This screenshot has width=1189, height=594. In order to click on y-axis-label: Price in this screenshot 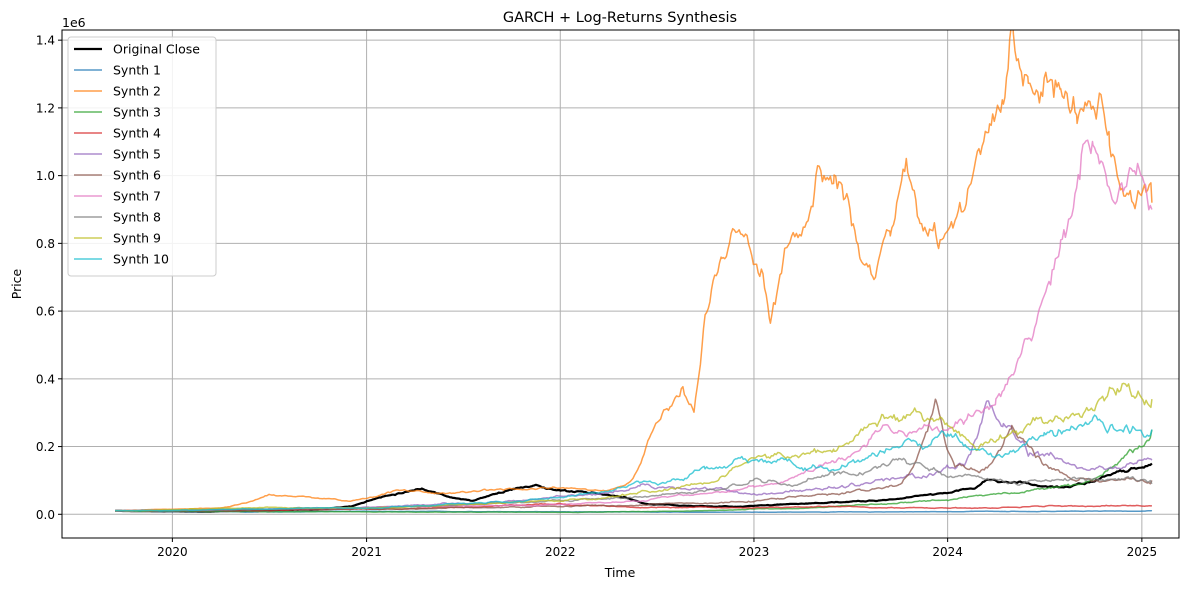, I will do `click(16, 283)`.